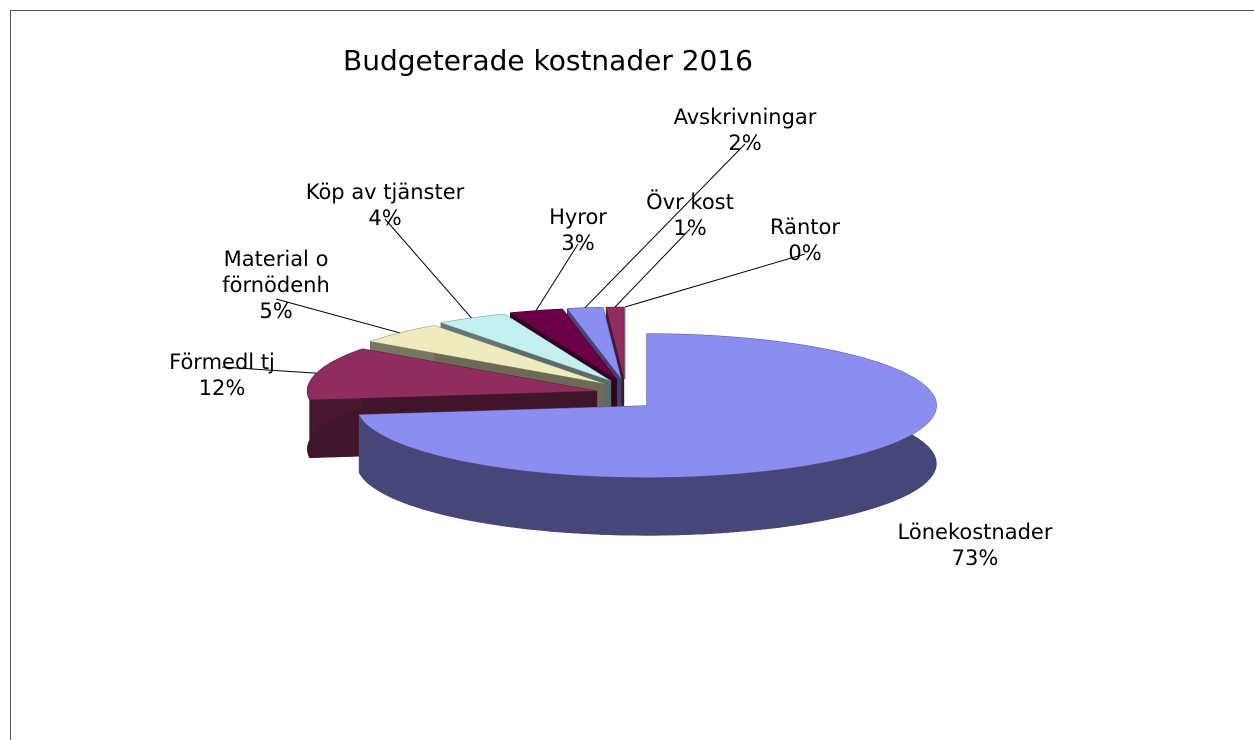  What do you see at coordinates (276, 272) in the screenshot?
I see `slice-name: Material o förnödenh` at bounding box center [276, 272].